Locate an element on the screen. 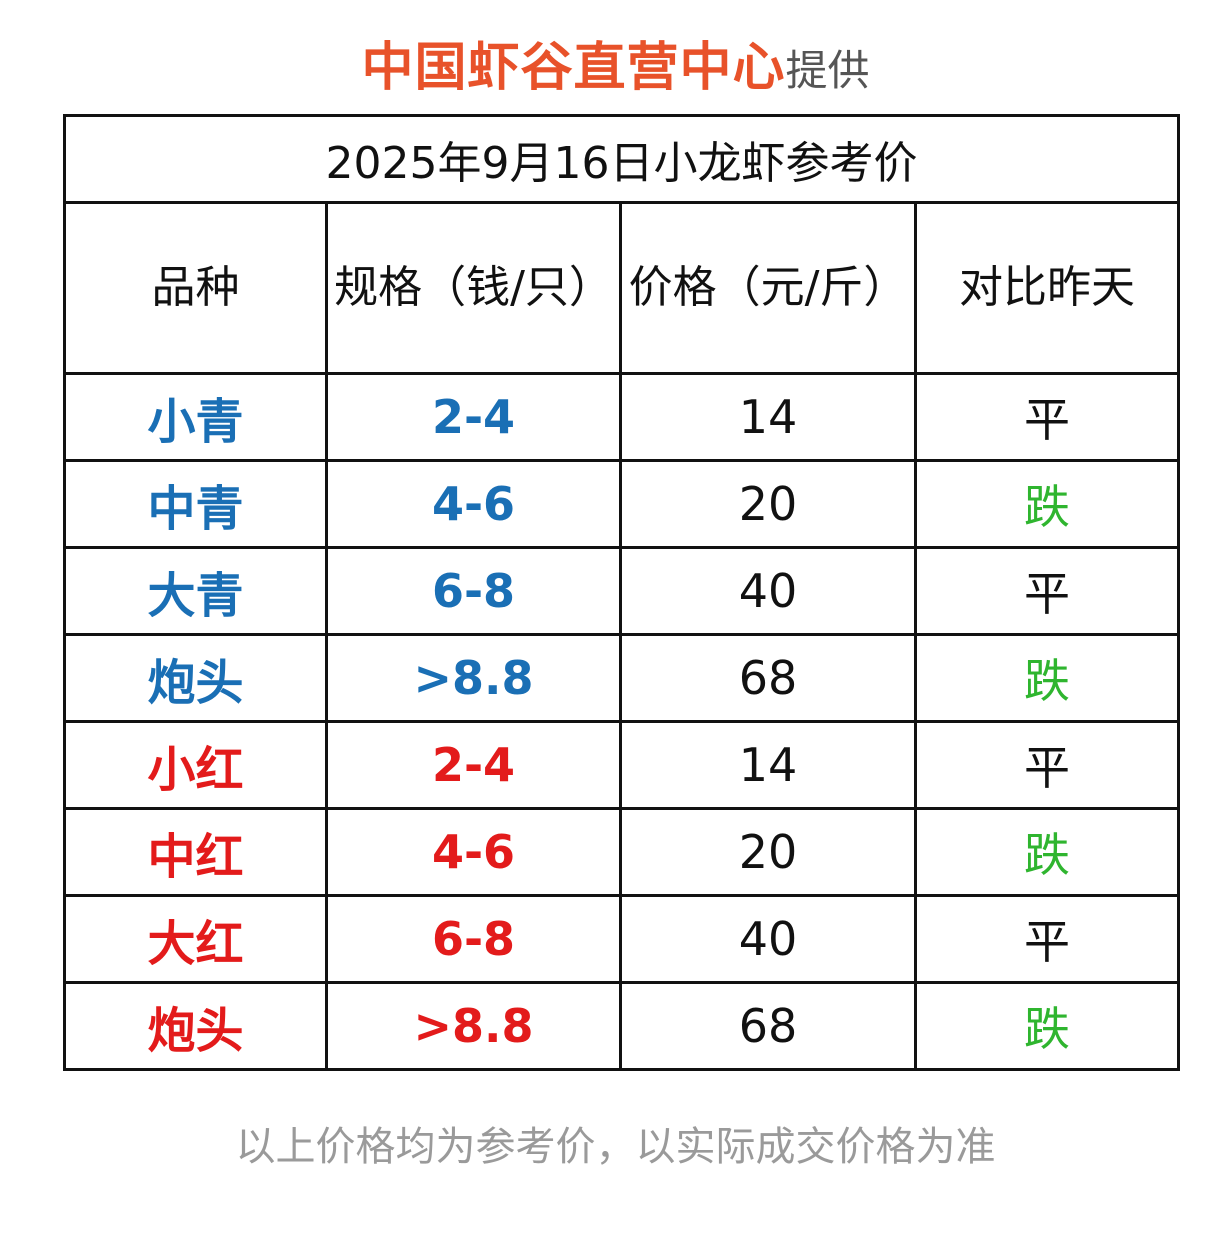  table-title-row: 2025年9月16日小龙虾参考价 is located at coordinates (621, 159).